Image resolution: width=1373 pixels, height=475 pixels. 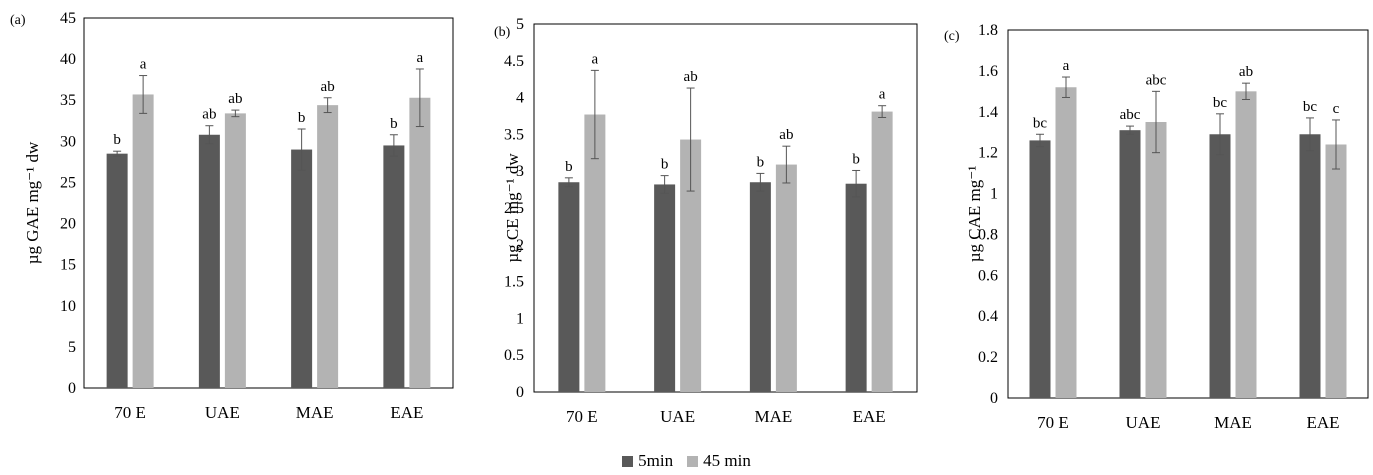 What do you see at coordinates (988, 112) in the screenshot?
I see `y-tick-label: 1.4` at bounding box center [988, 112].